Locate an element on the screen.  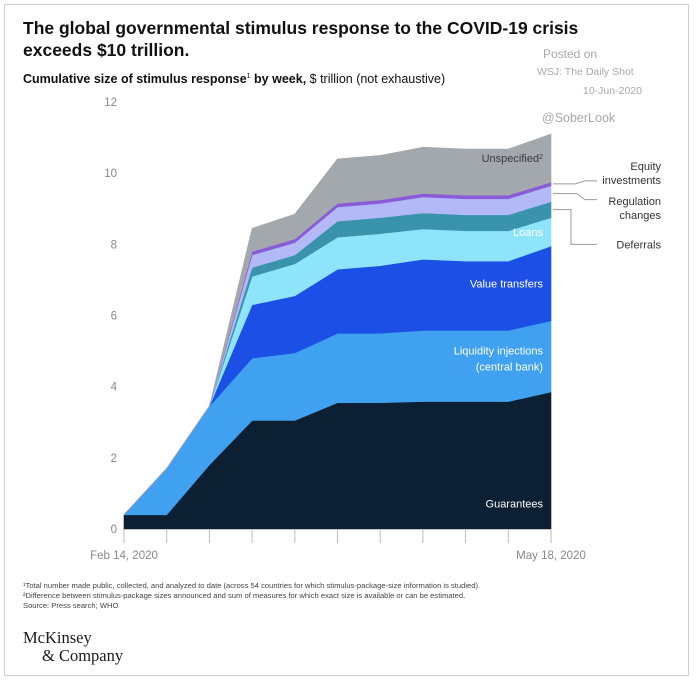
footnote-source: Source: Press search; WHO is located at coordinates (71, 605).